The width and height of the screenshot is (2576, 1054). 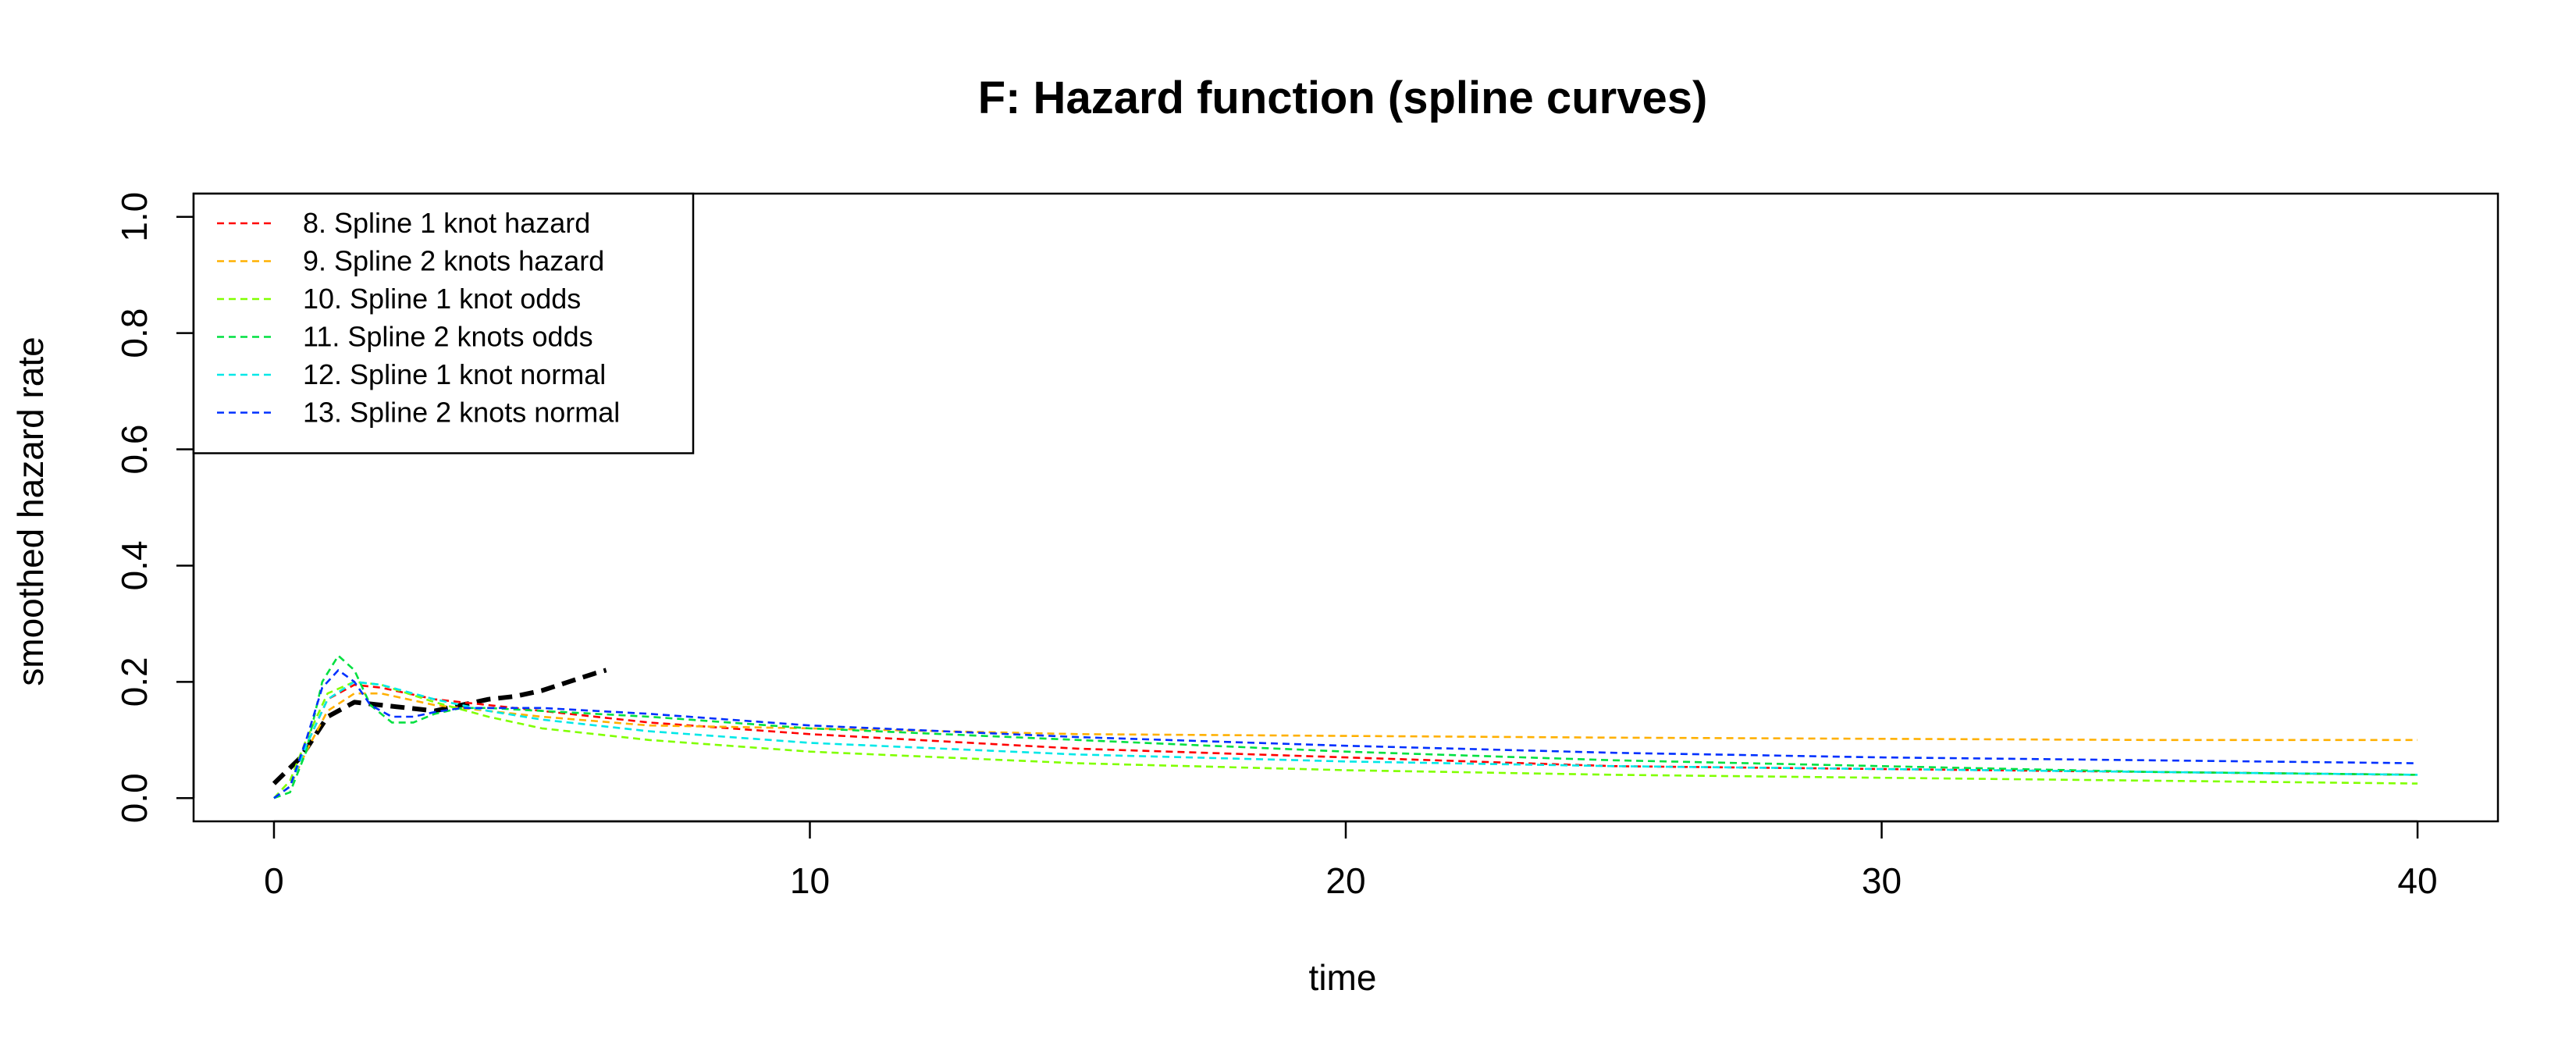 What do you see at coordinates (454, 374) in the screenshot?
I see `legend-label: 12. Spline 1 knot normal` at bounding box center [454, 374].